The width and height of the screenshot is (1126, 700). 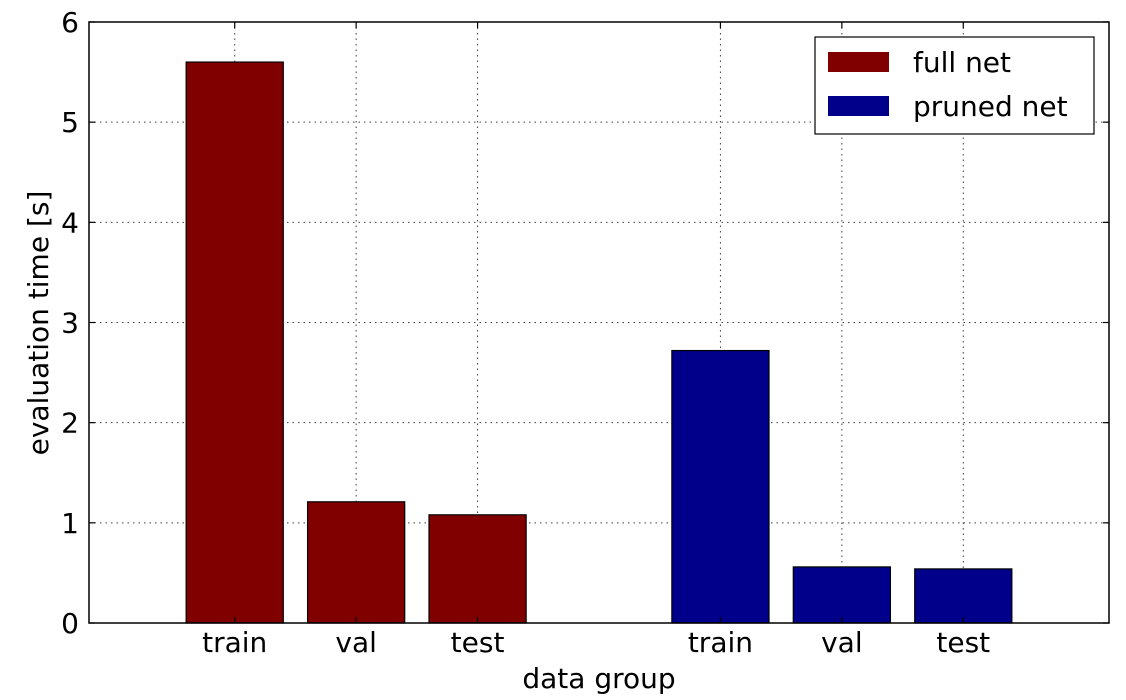 I want to click on bar-pruned-net-train, so click(x=720, y=486).